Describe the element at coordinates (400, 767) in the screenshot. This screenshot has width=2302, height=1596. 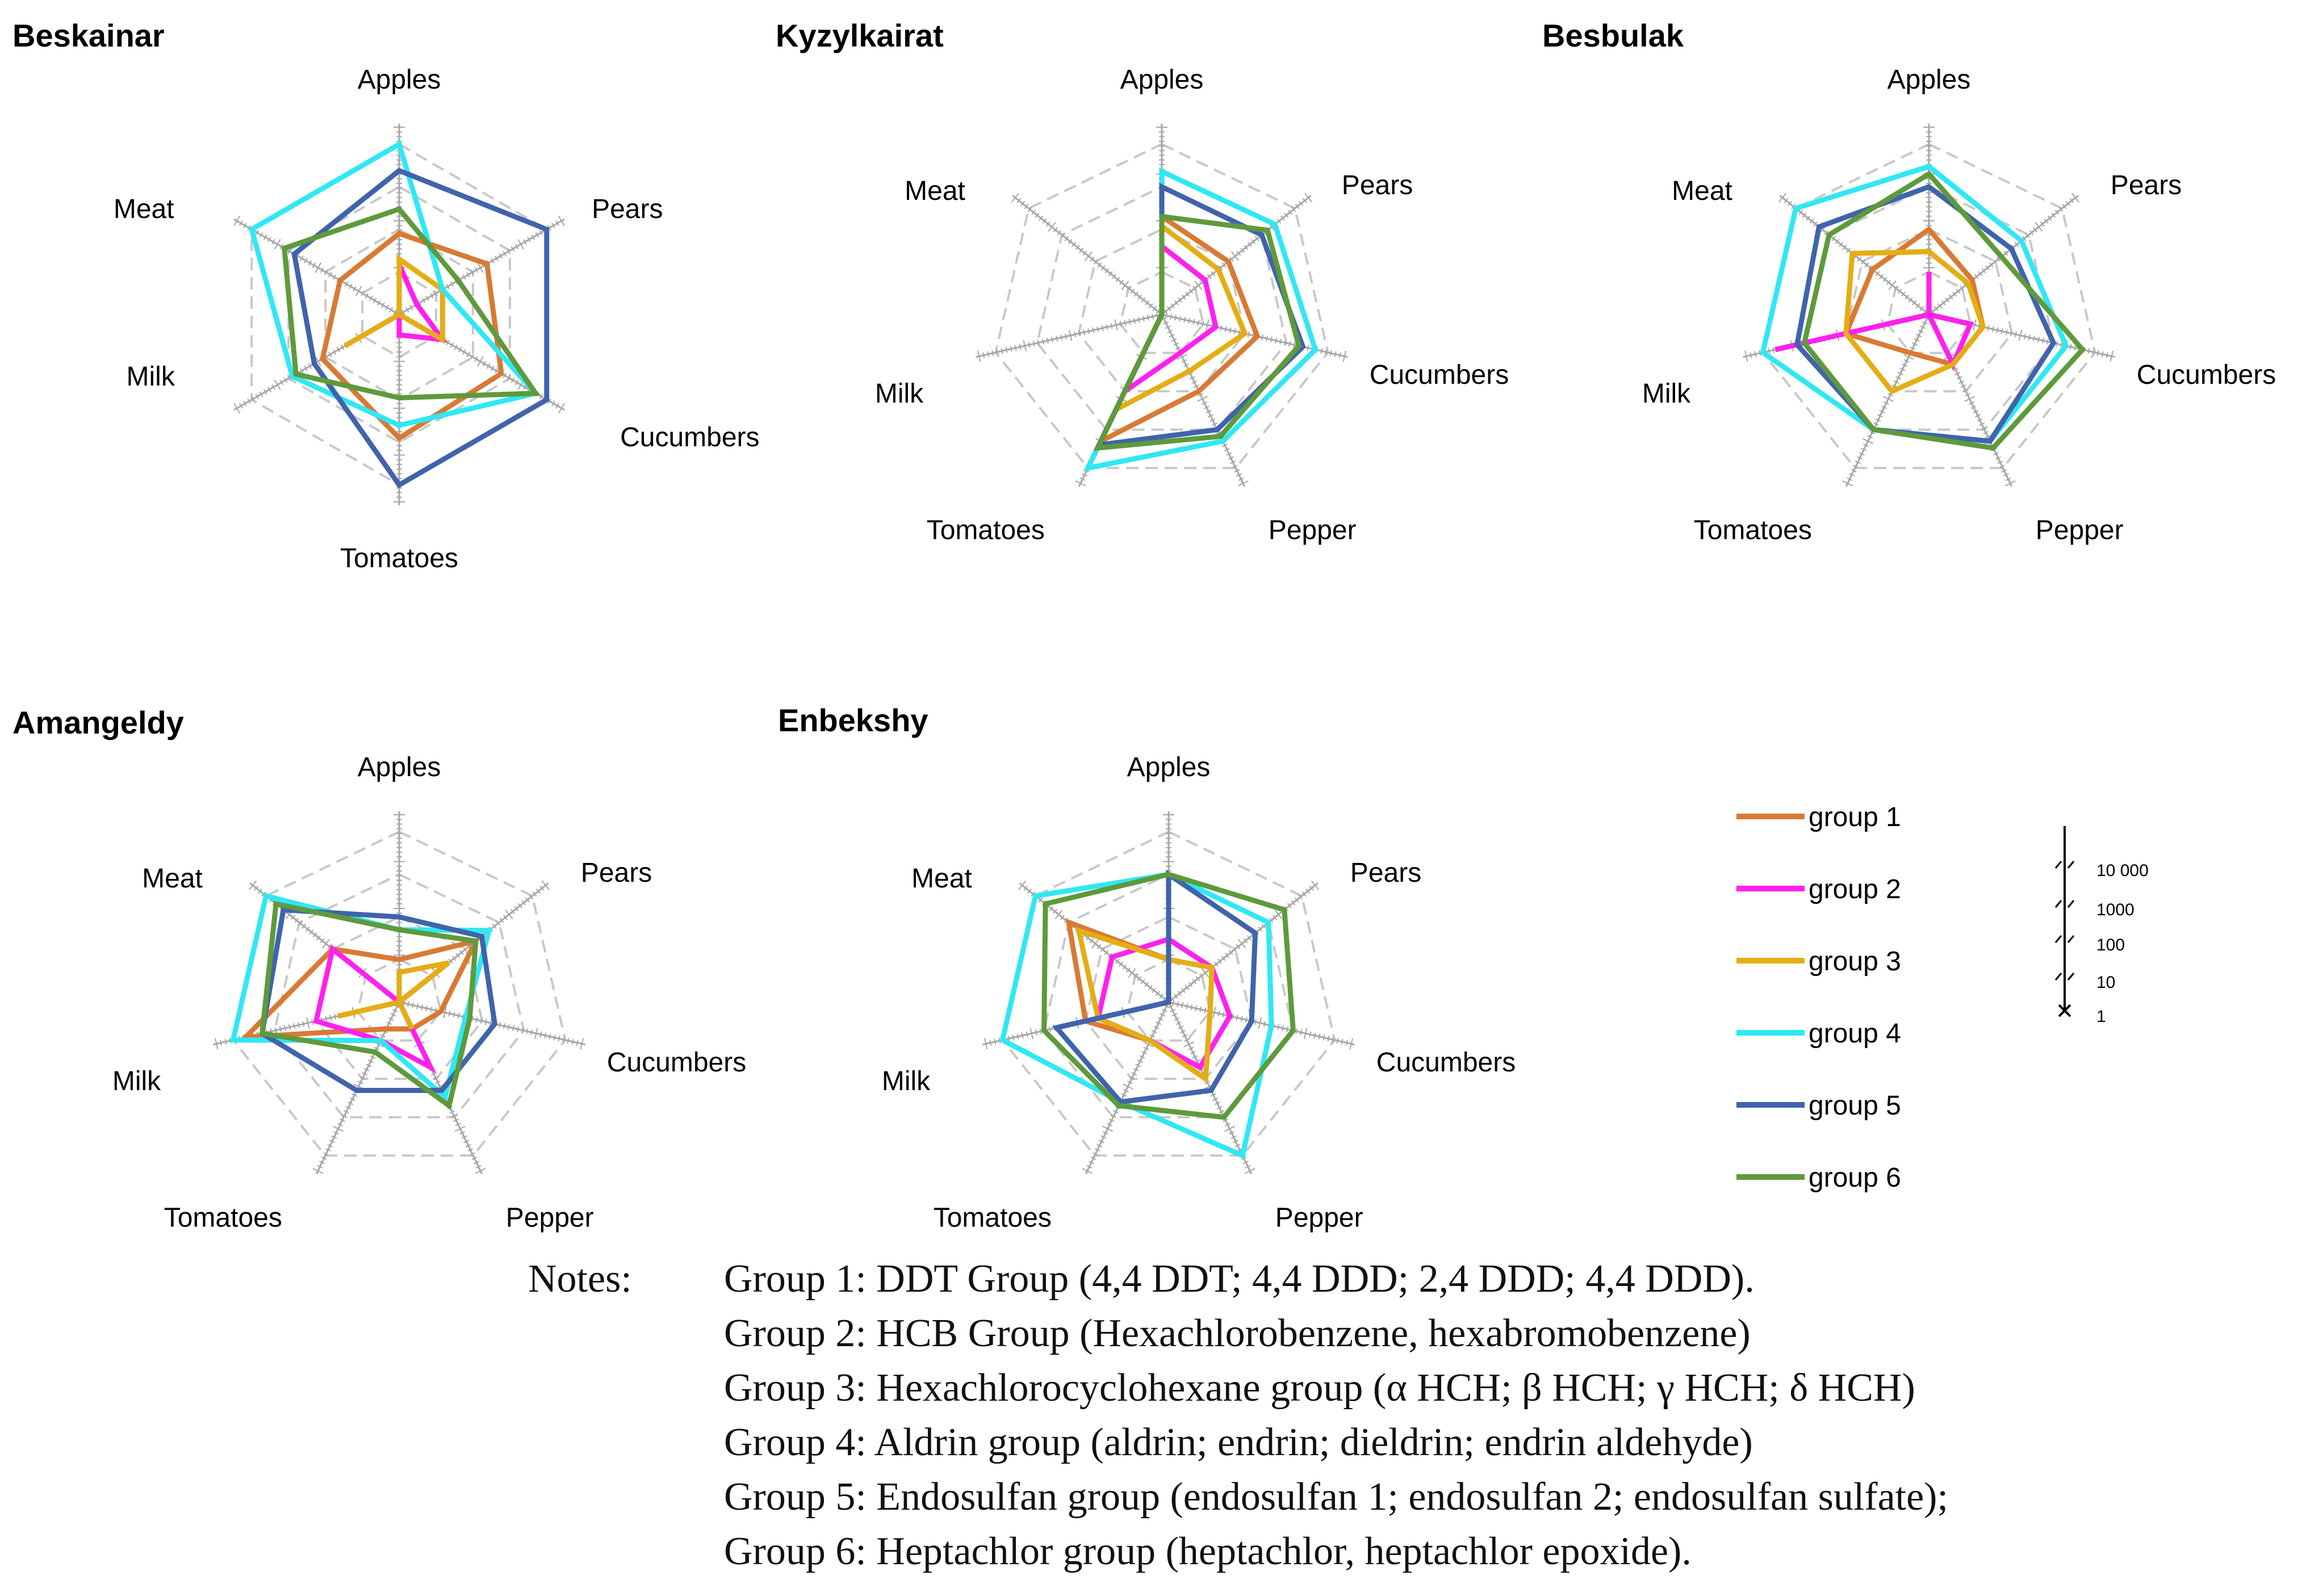
I see `axis-label-apples: Apples` at that location.